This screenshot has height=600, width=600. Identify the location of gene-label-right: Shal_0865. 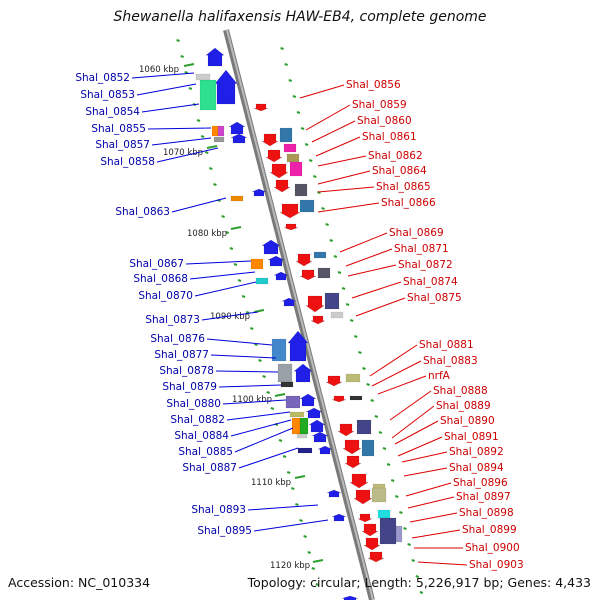
(403, 187).